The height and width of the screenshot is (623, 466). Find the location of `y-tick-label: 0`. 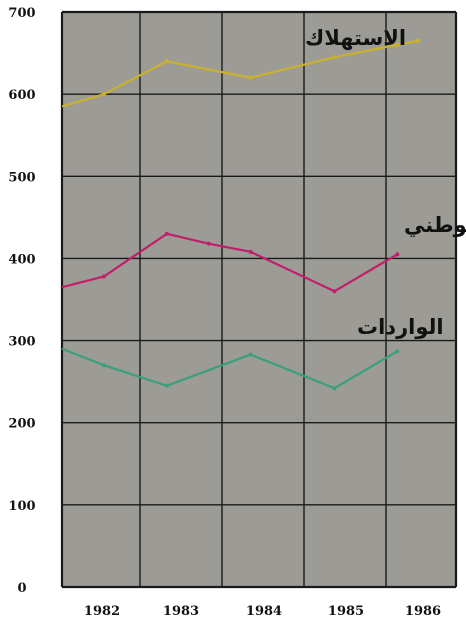

y-tick-label: 0 is located at coordinates (21, 588).